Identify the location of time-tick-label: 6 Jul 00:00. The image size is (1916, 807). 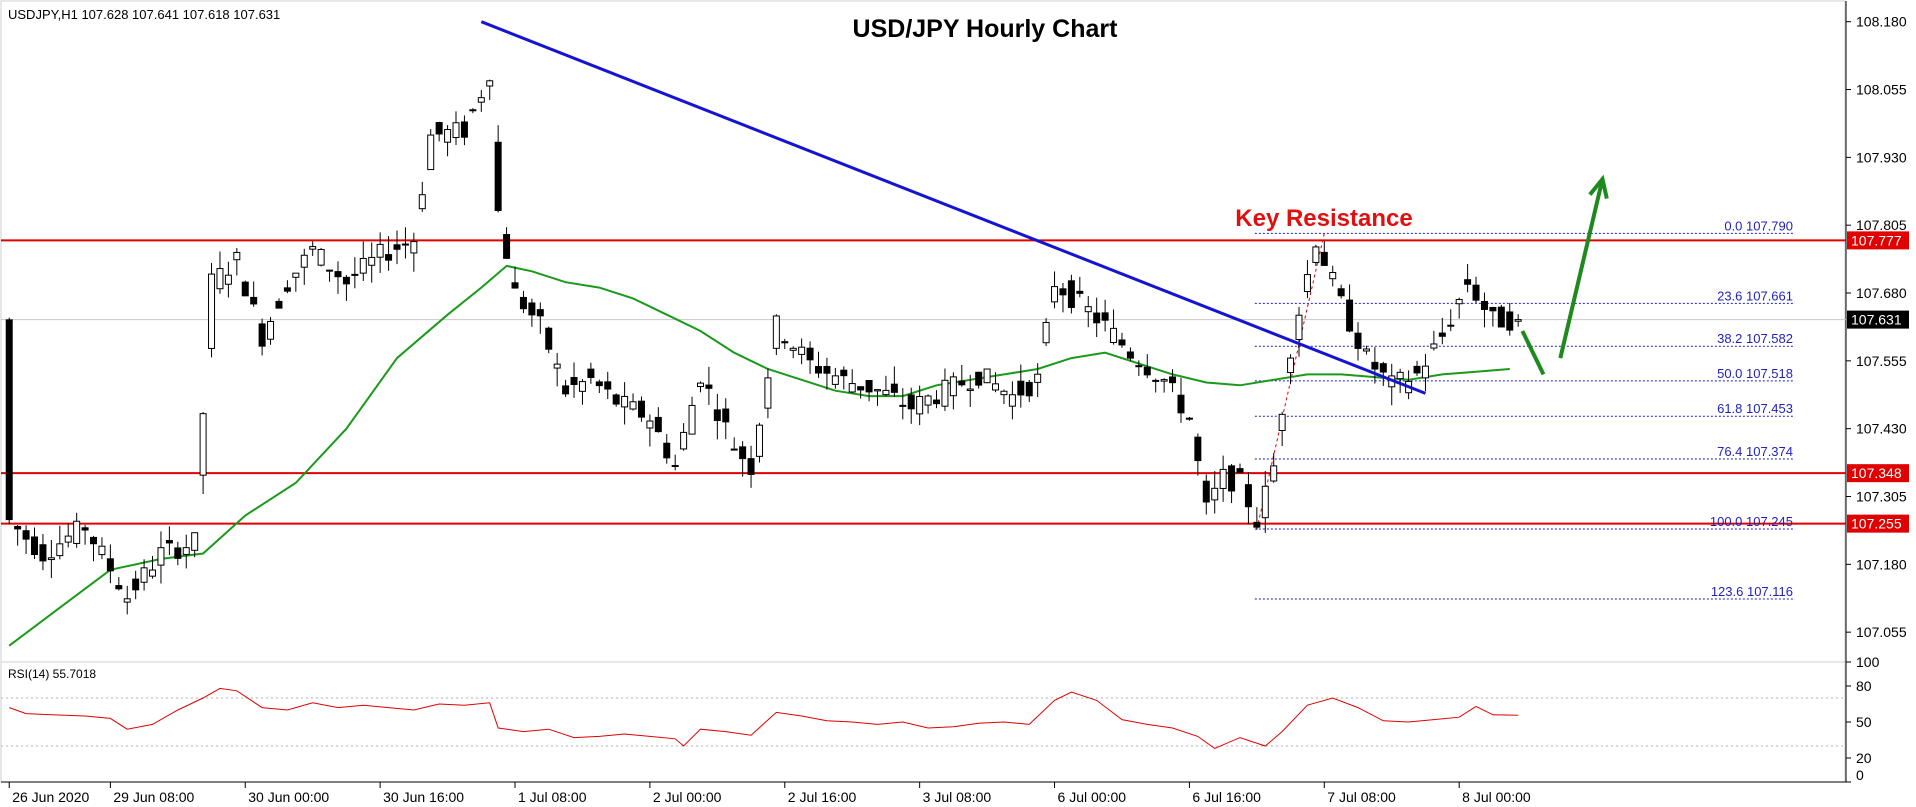
(1092, 797).